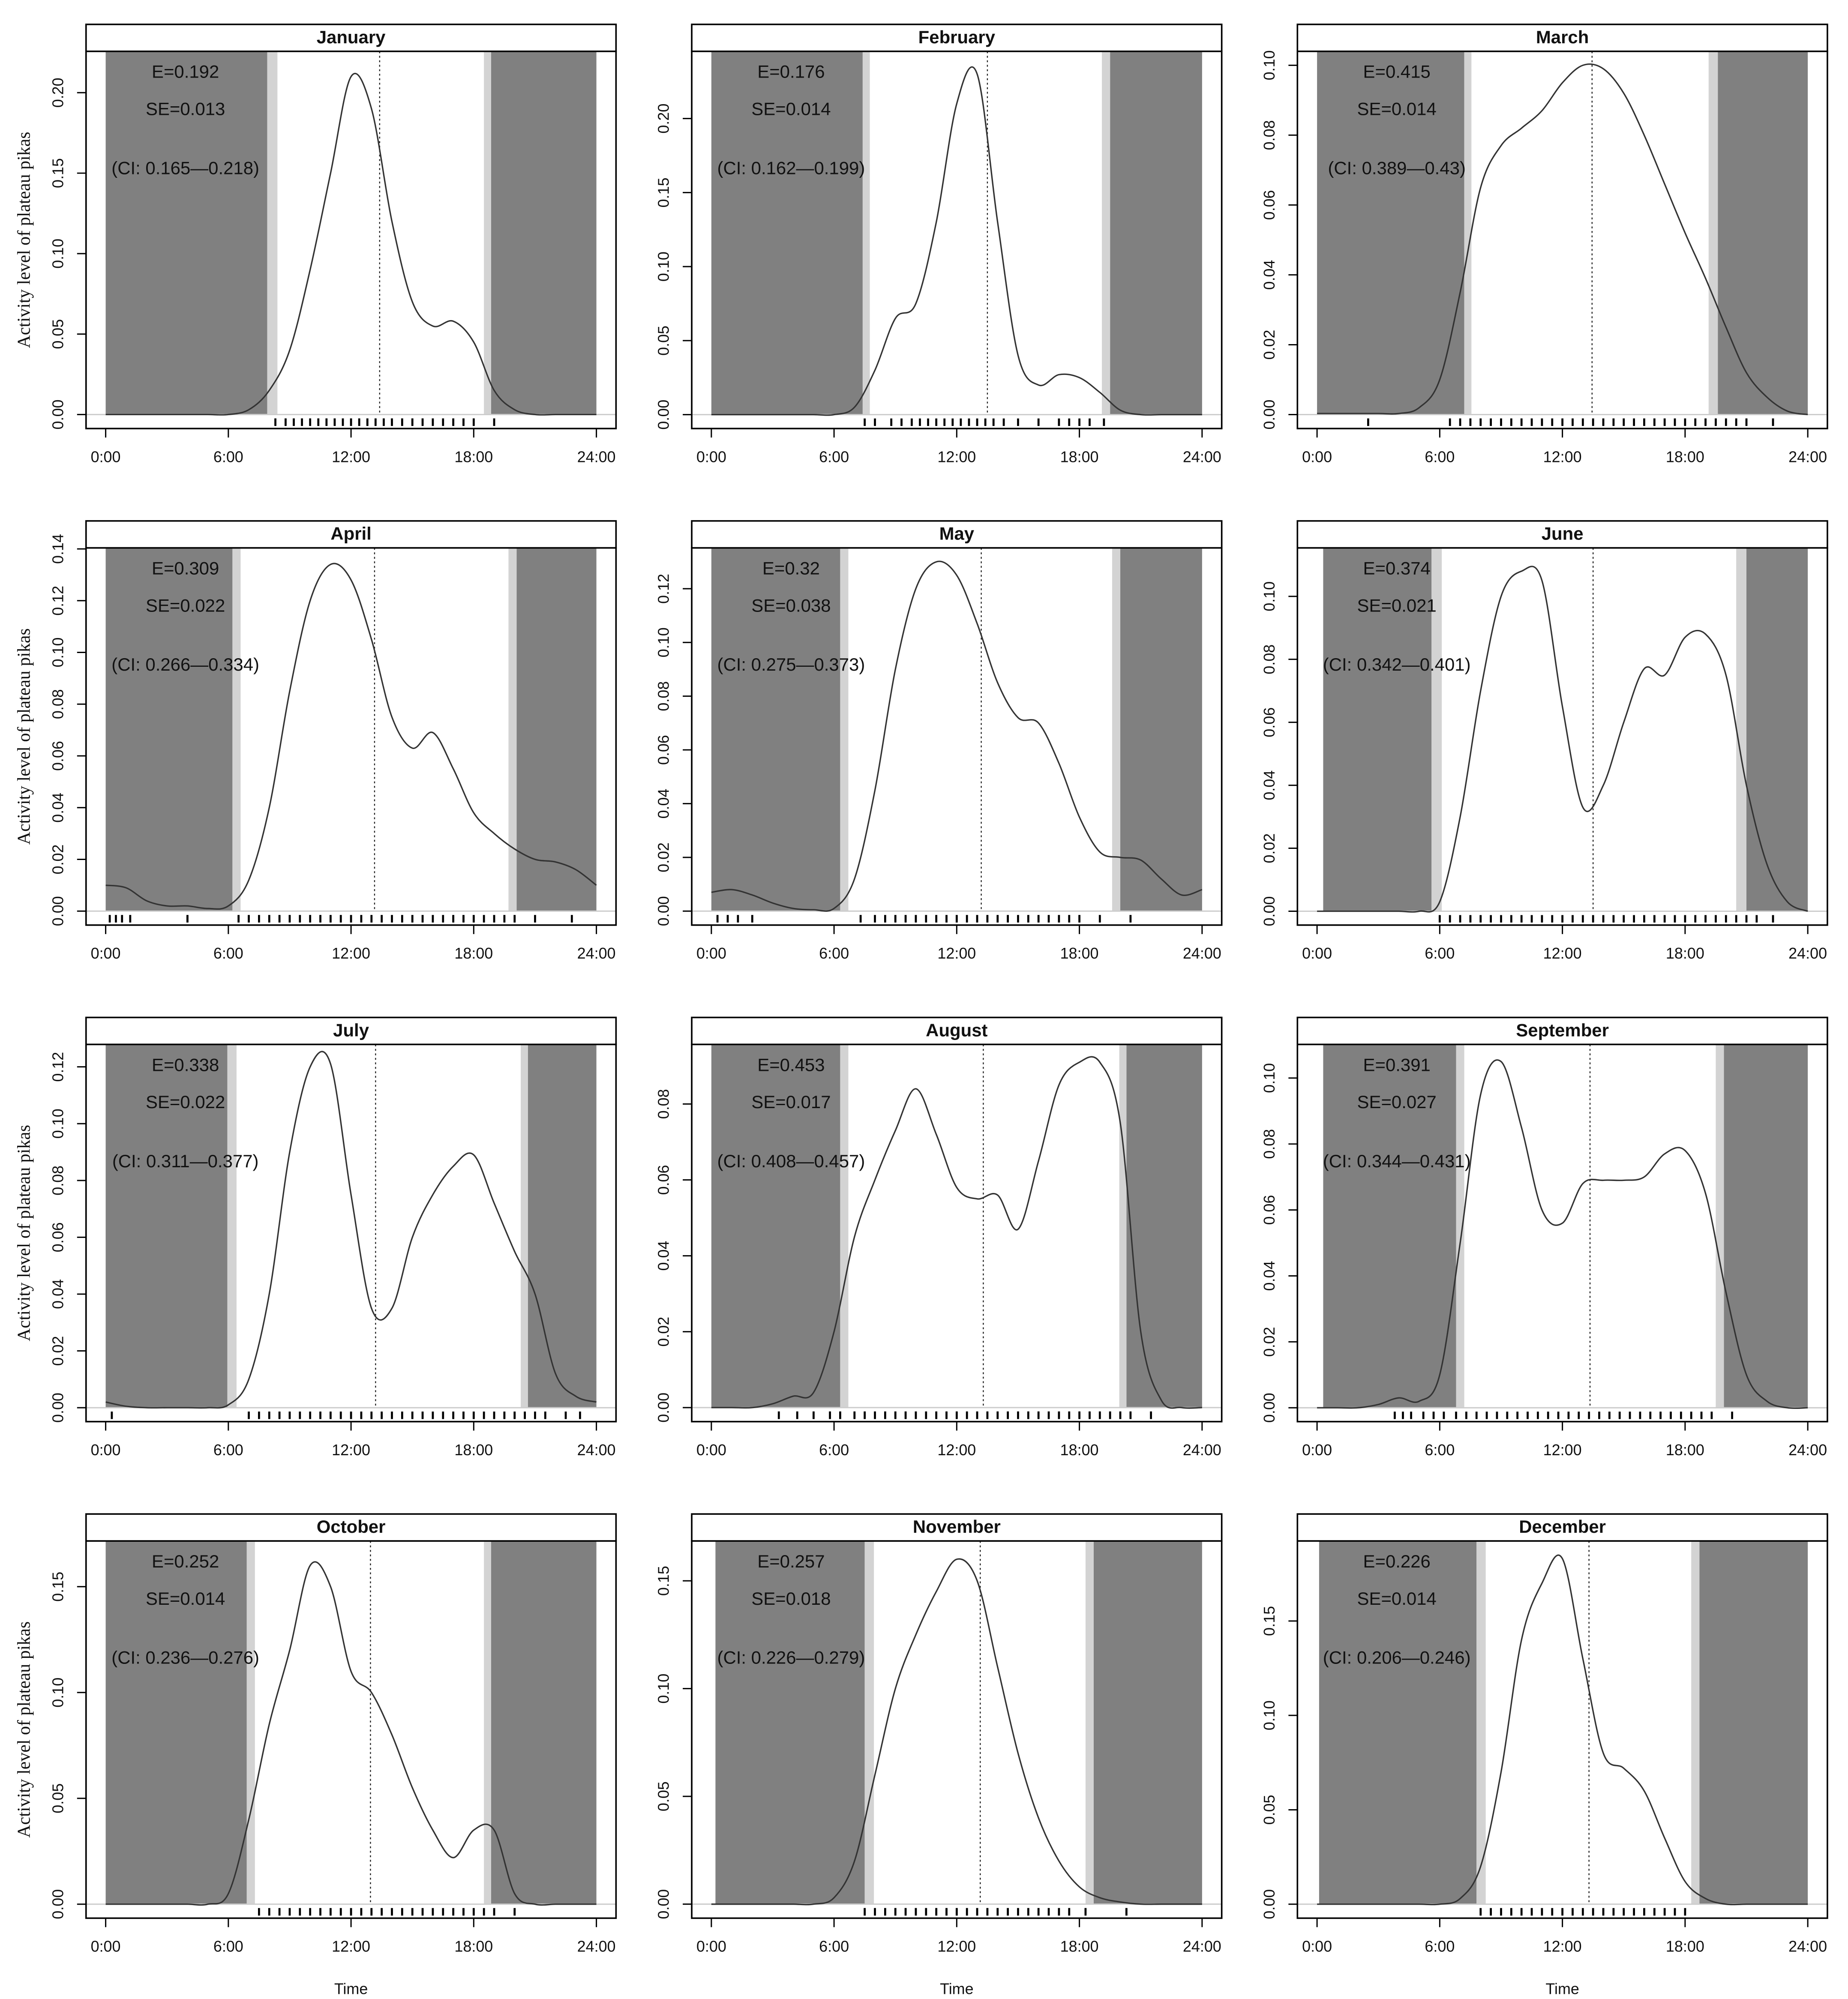 This screenshot has width=1848, height=1999. I want to click on annotation: E=0.453, so click(791, 1065).